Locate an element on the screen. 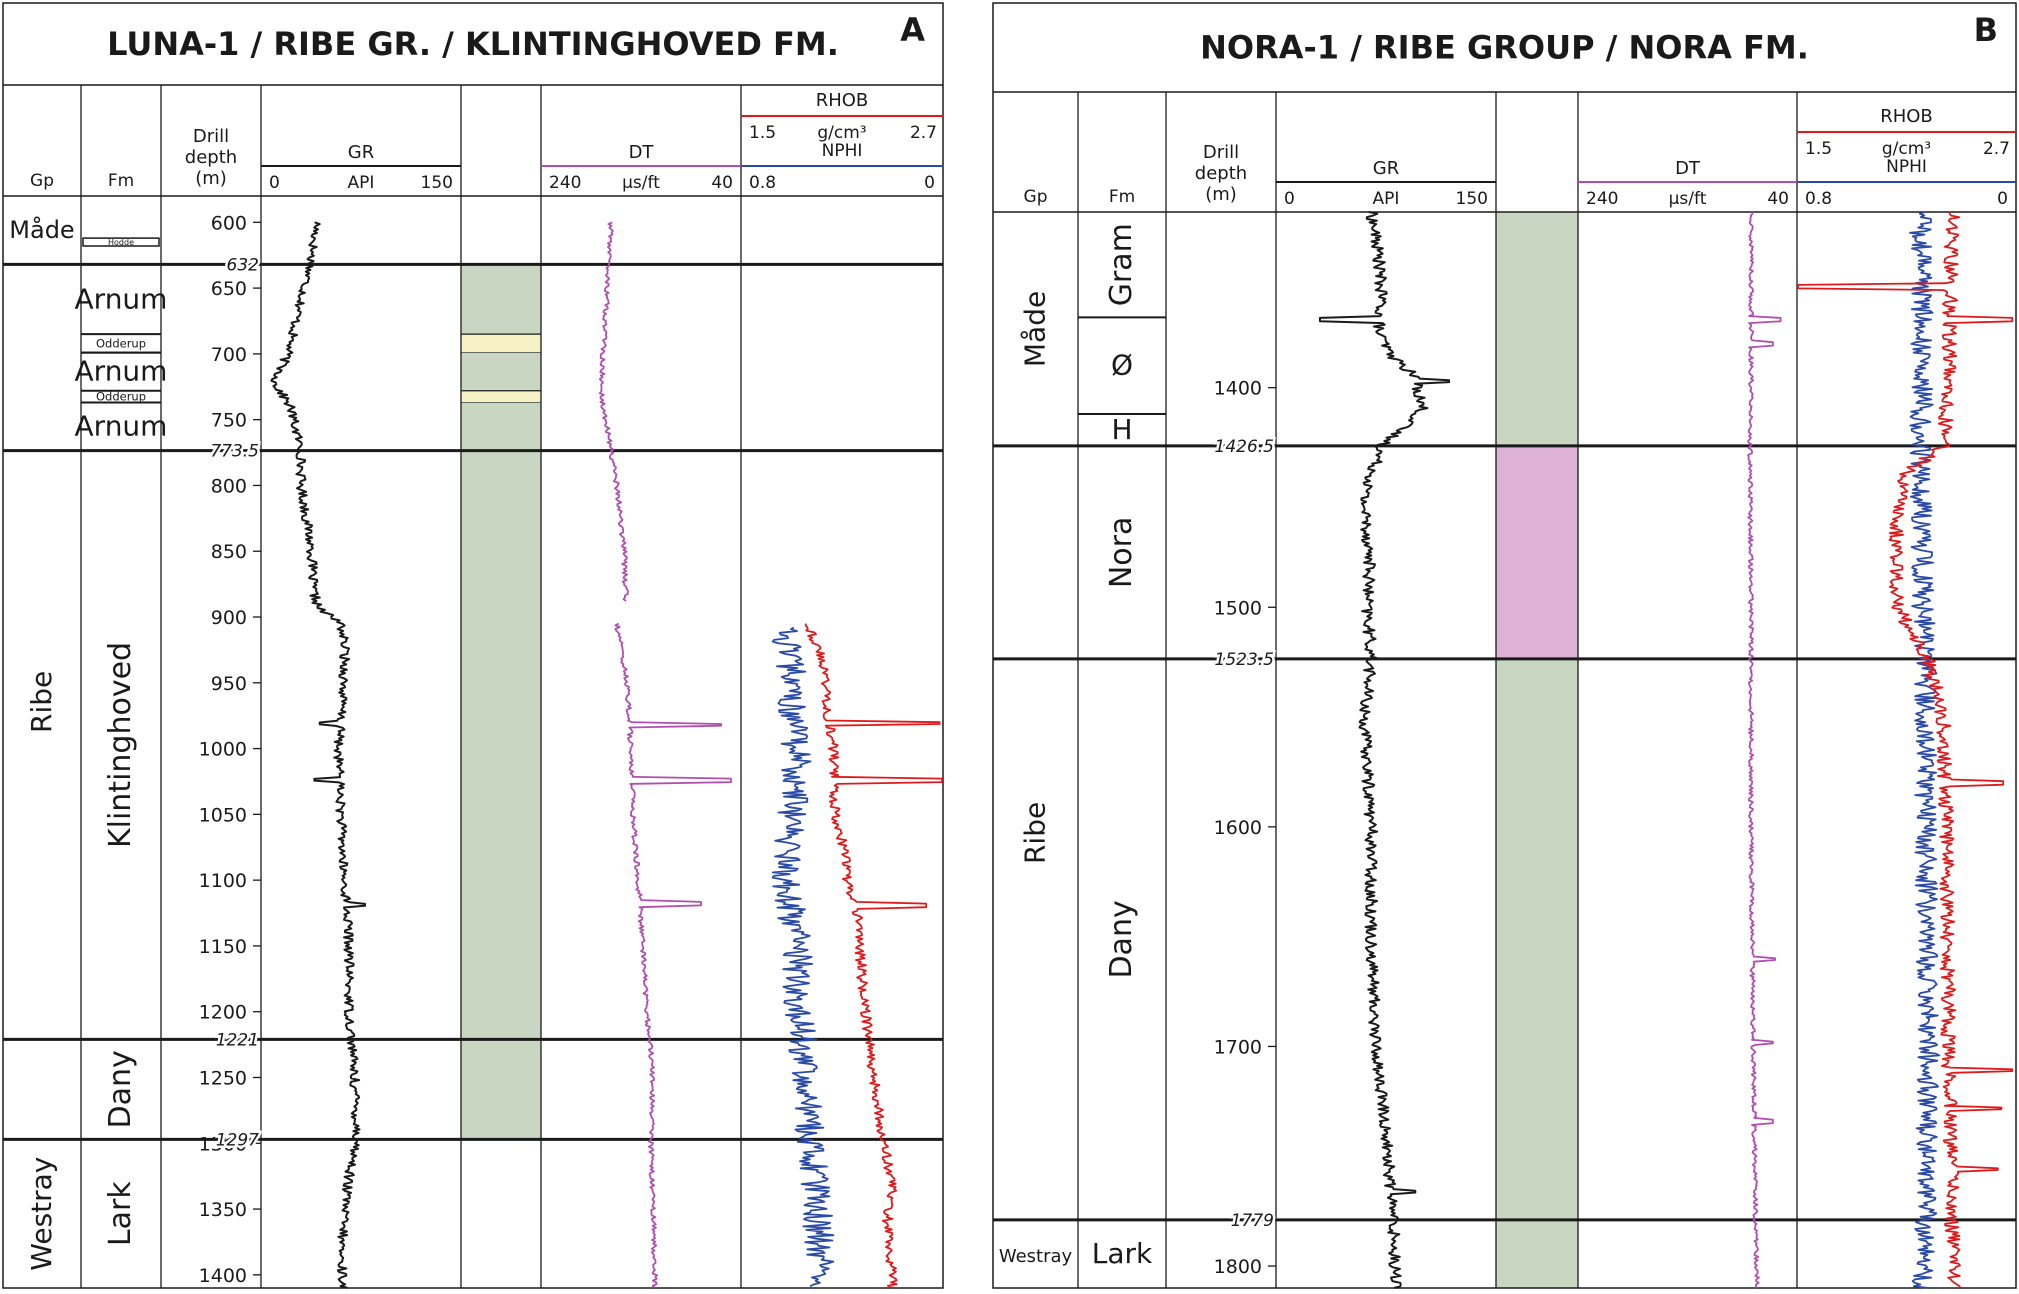  depth-tick-label: 1100 is located at coordinates (223, 881).